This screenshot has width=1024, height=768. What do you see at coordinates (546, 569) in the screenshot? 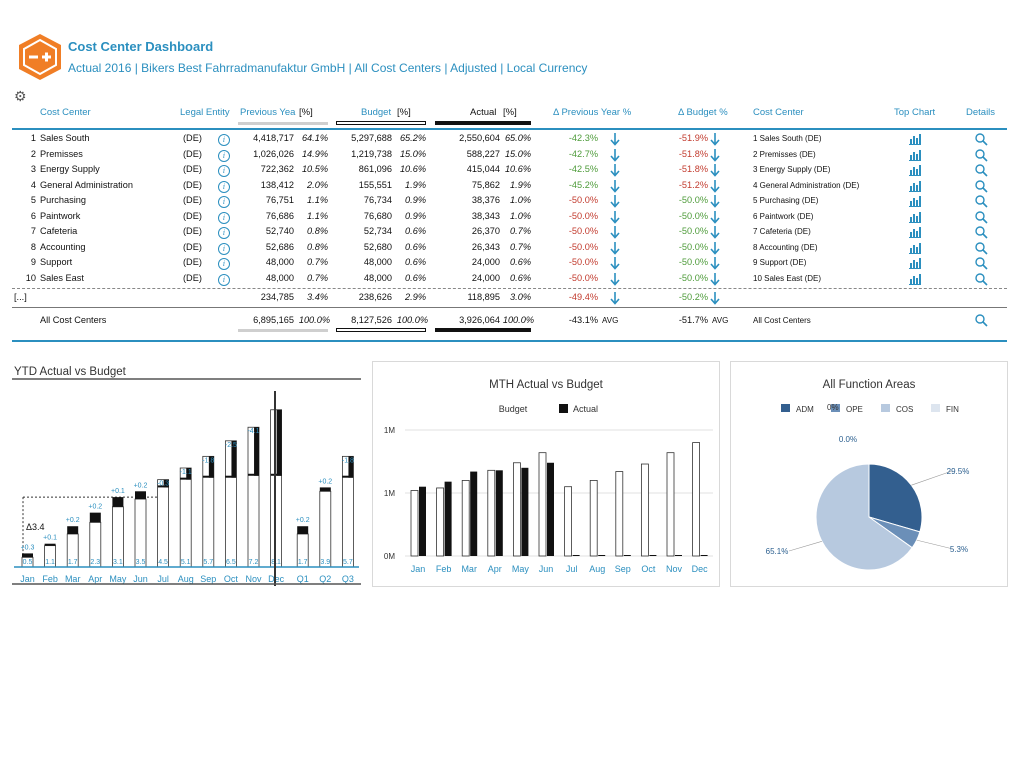
I see `mth-x-tick-label: Jun` at bounding box center [546, 569].